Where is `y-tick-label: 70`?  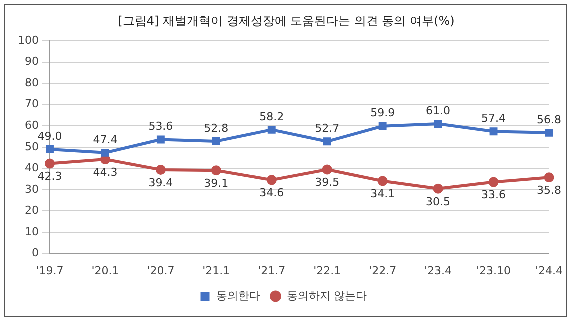
y-tick-label: 70 is located at coordinates (31, 104).